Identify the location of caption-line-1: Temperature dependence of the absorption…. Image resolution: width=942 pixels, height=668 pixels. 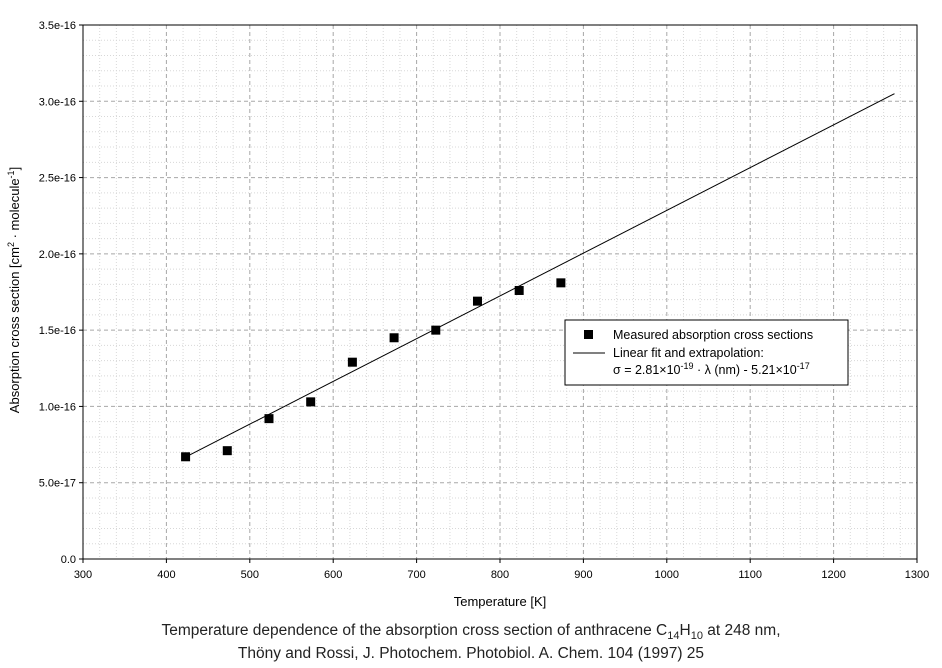
(471, 632).